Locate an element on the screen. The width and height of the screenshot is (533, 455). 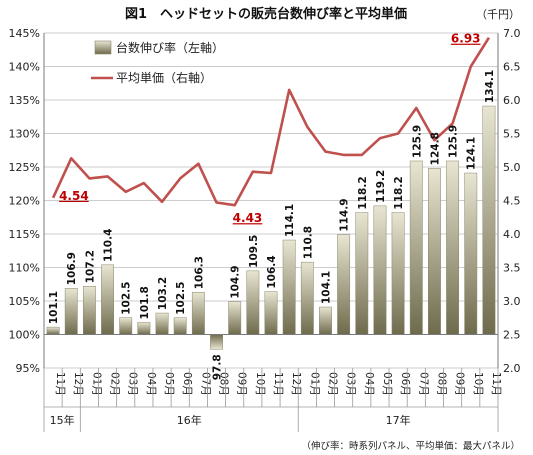
left-tick-label: 120% is located at coordinates (24, 201).